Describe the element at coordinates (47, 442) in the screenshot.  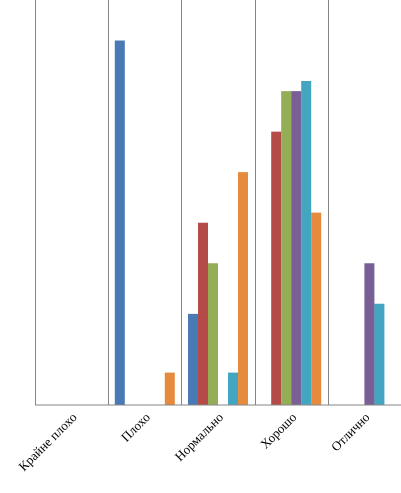
I see `x-tick-label: Крайне плохо` at that location.